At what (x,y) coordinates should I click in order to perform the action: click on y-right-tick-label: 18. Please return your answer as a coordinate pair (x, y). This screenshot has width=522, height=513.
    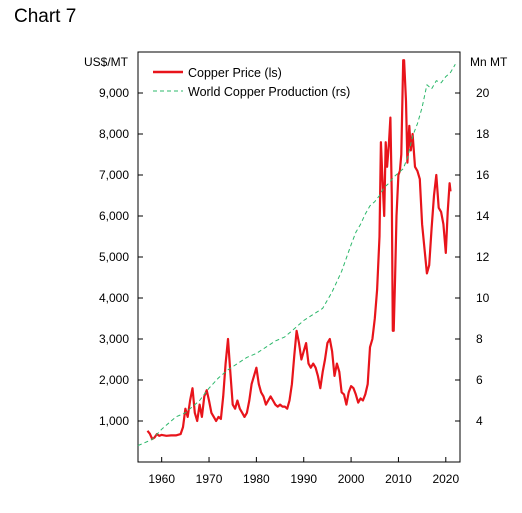
    Looking at the image, I should click on (483, 134).